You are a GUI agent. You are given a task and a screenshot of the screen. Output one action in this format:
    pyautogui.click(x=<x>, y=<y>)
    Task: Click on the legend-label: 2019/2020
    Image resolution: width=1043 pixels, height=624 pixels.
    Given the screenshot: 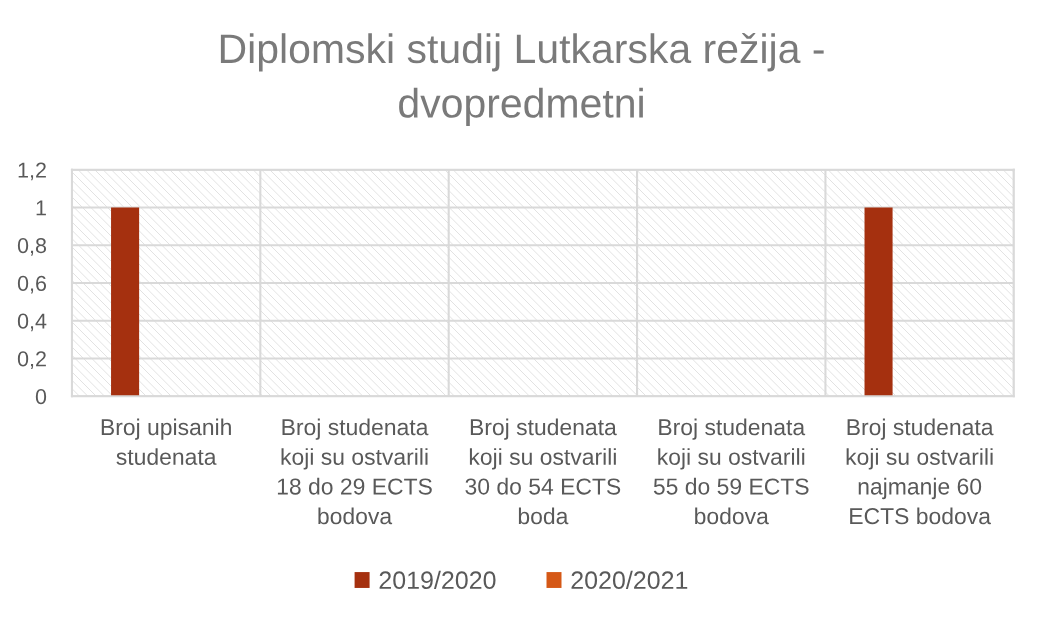 What is the action you would take?
    pyautogui.click(x=437, y=580)
    